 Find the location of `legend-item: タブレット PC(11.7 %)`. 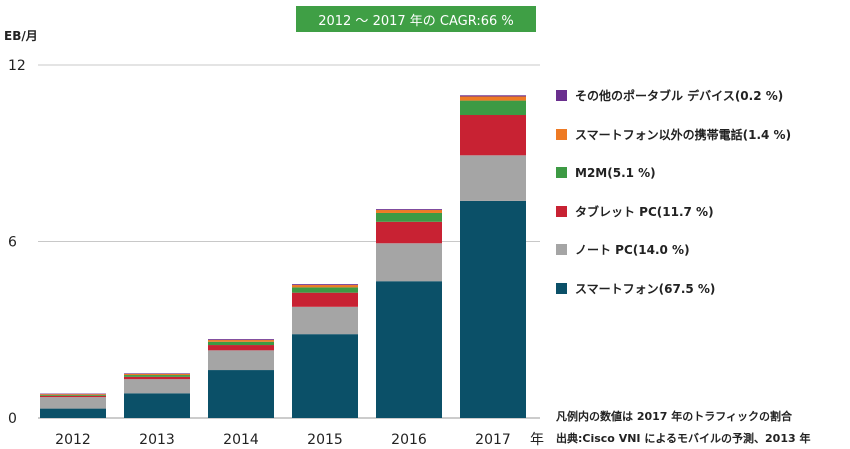

legend-item: タブレット PC(11.7 %) is located at coordinates (701, 211).